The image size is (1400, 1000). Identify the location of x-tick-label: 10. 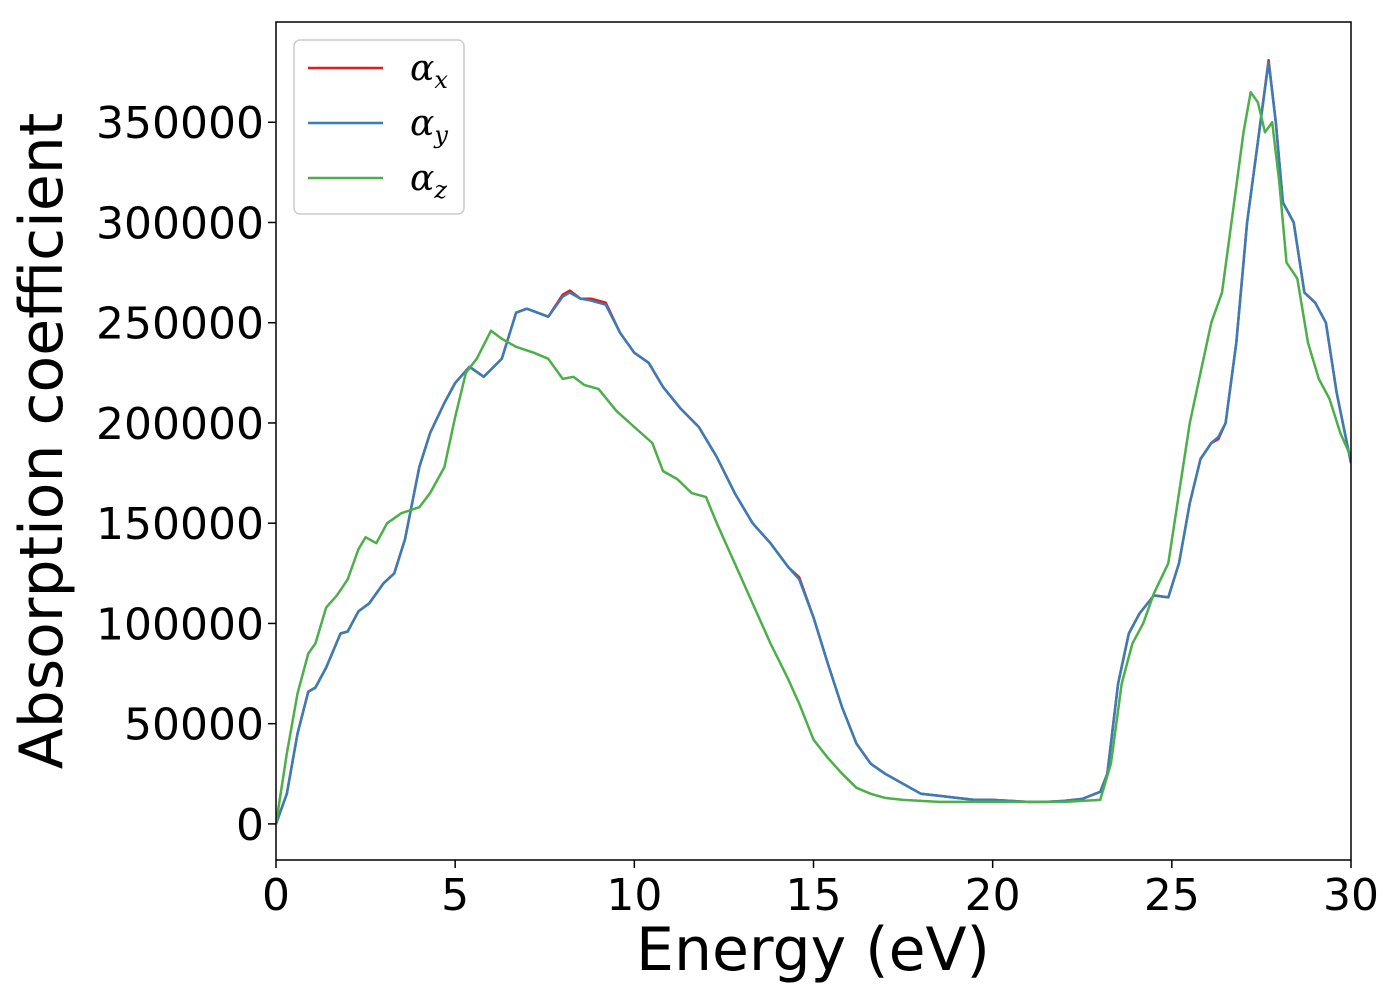
(634, 895).